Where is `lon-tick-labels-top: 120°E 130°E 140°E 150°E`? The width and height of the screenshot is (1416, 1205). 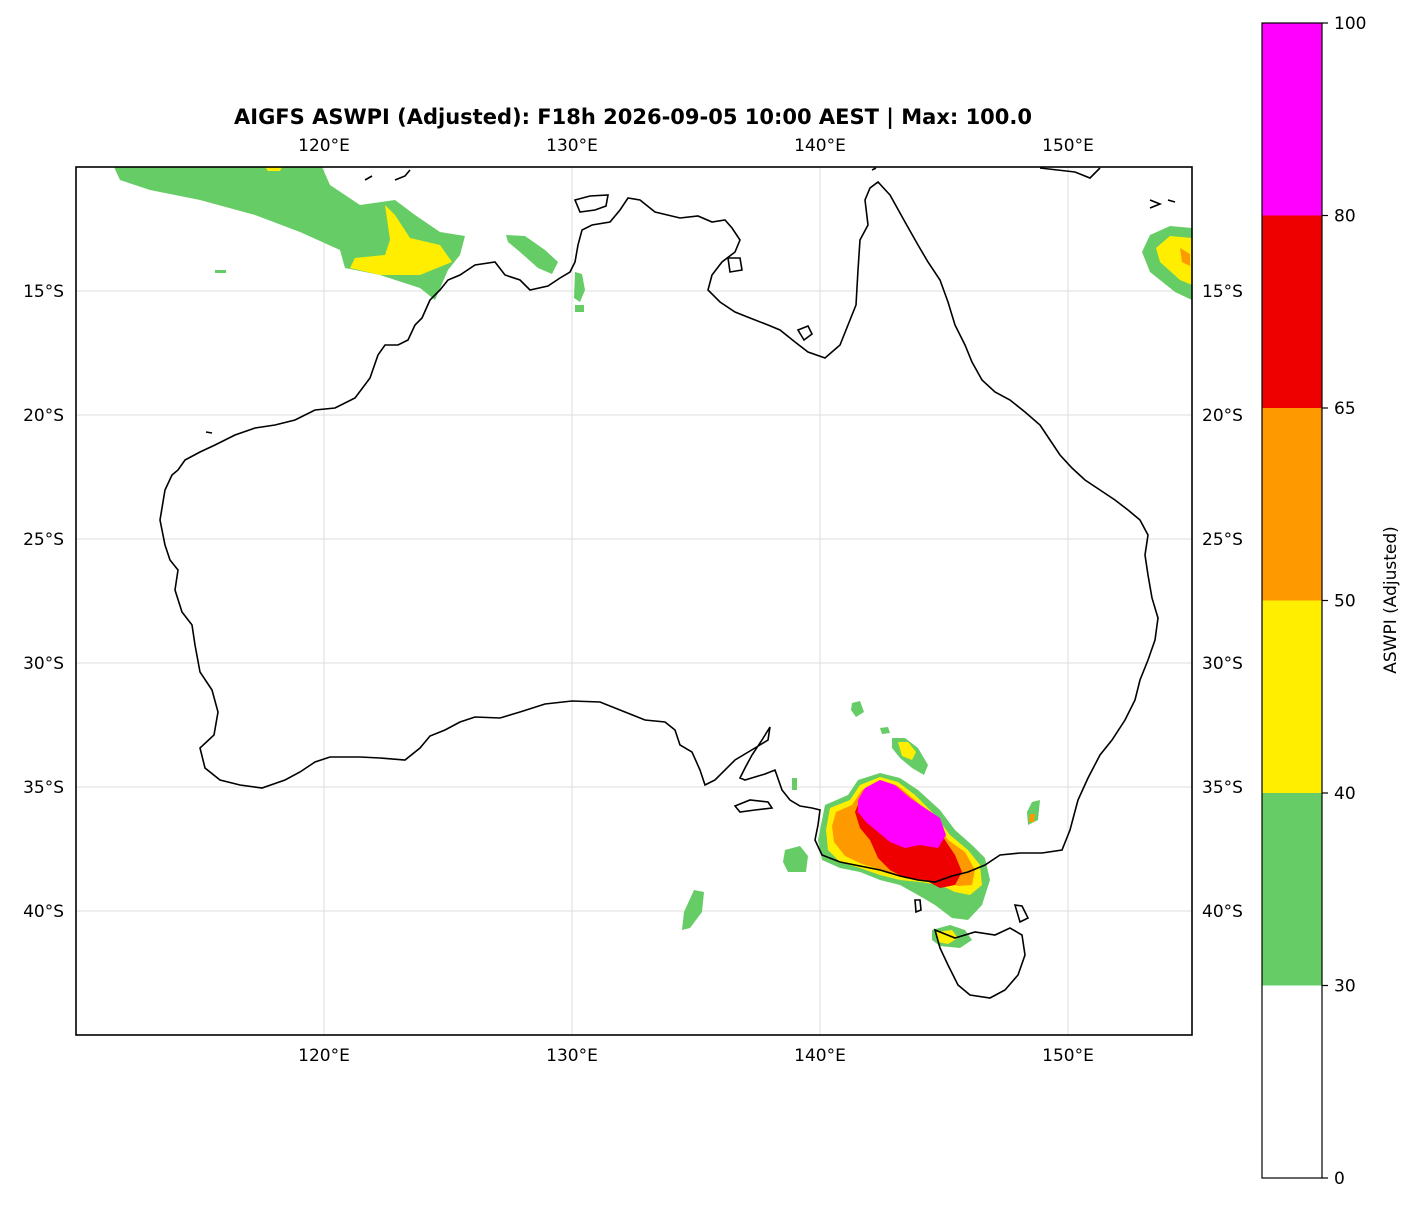 lon-tick-labels-top: 120°E 130°E 140°E 150°E is located at coordinates (696, 146).